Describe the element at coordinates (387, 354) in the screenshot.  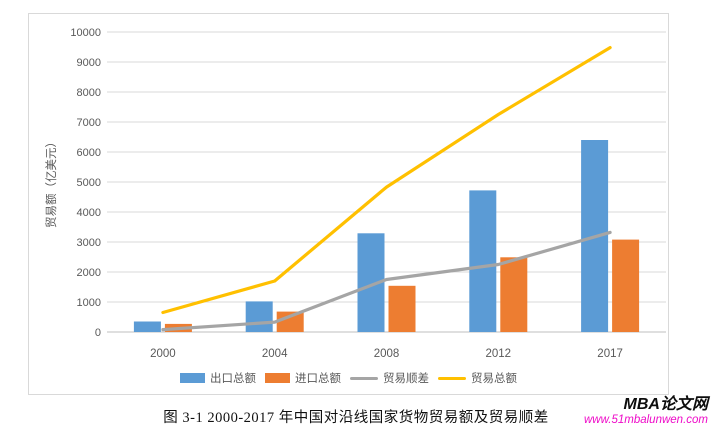
I see `x-tick-label: 2008` at that location.